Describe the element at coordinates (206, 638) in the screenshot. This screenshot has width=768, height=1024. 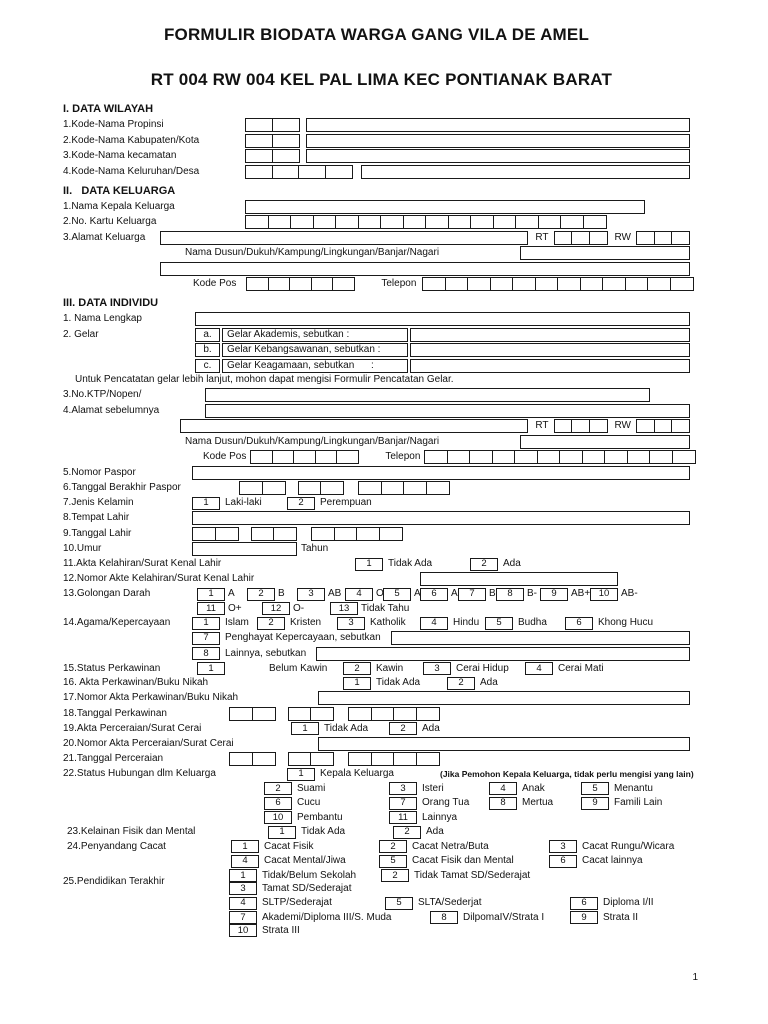
I see `penghayat-checkbox: 7` at that location.